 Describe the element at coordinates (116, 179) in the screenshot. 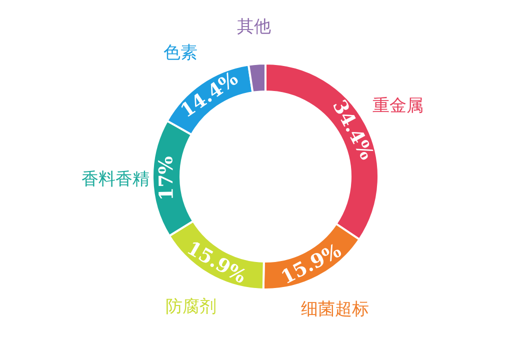

I see `slice-label: 香料香精` at that location.